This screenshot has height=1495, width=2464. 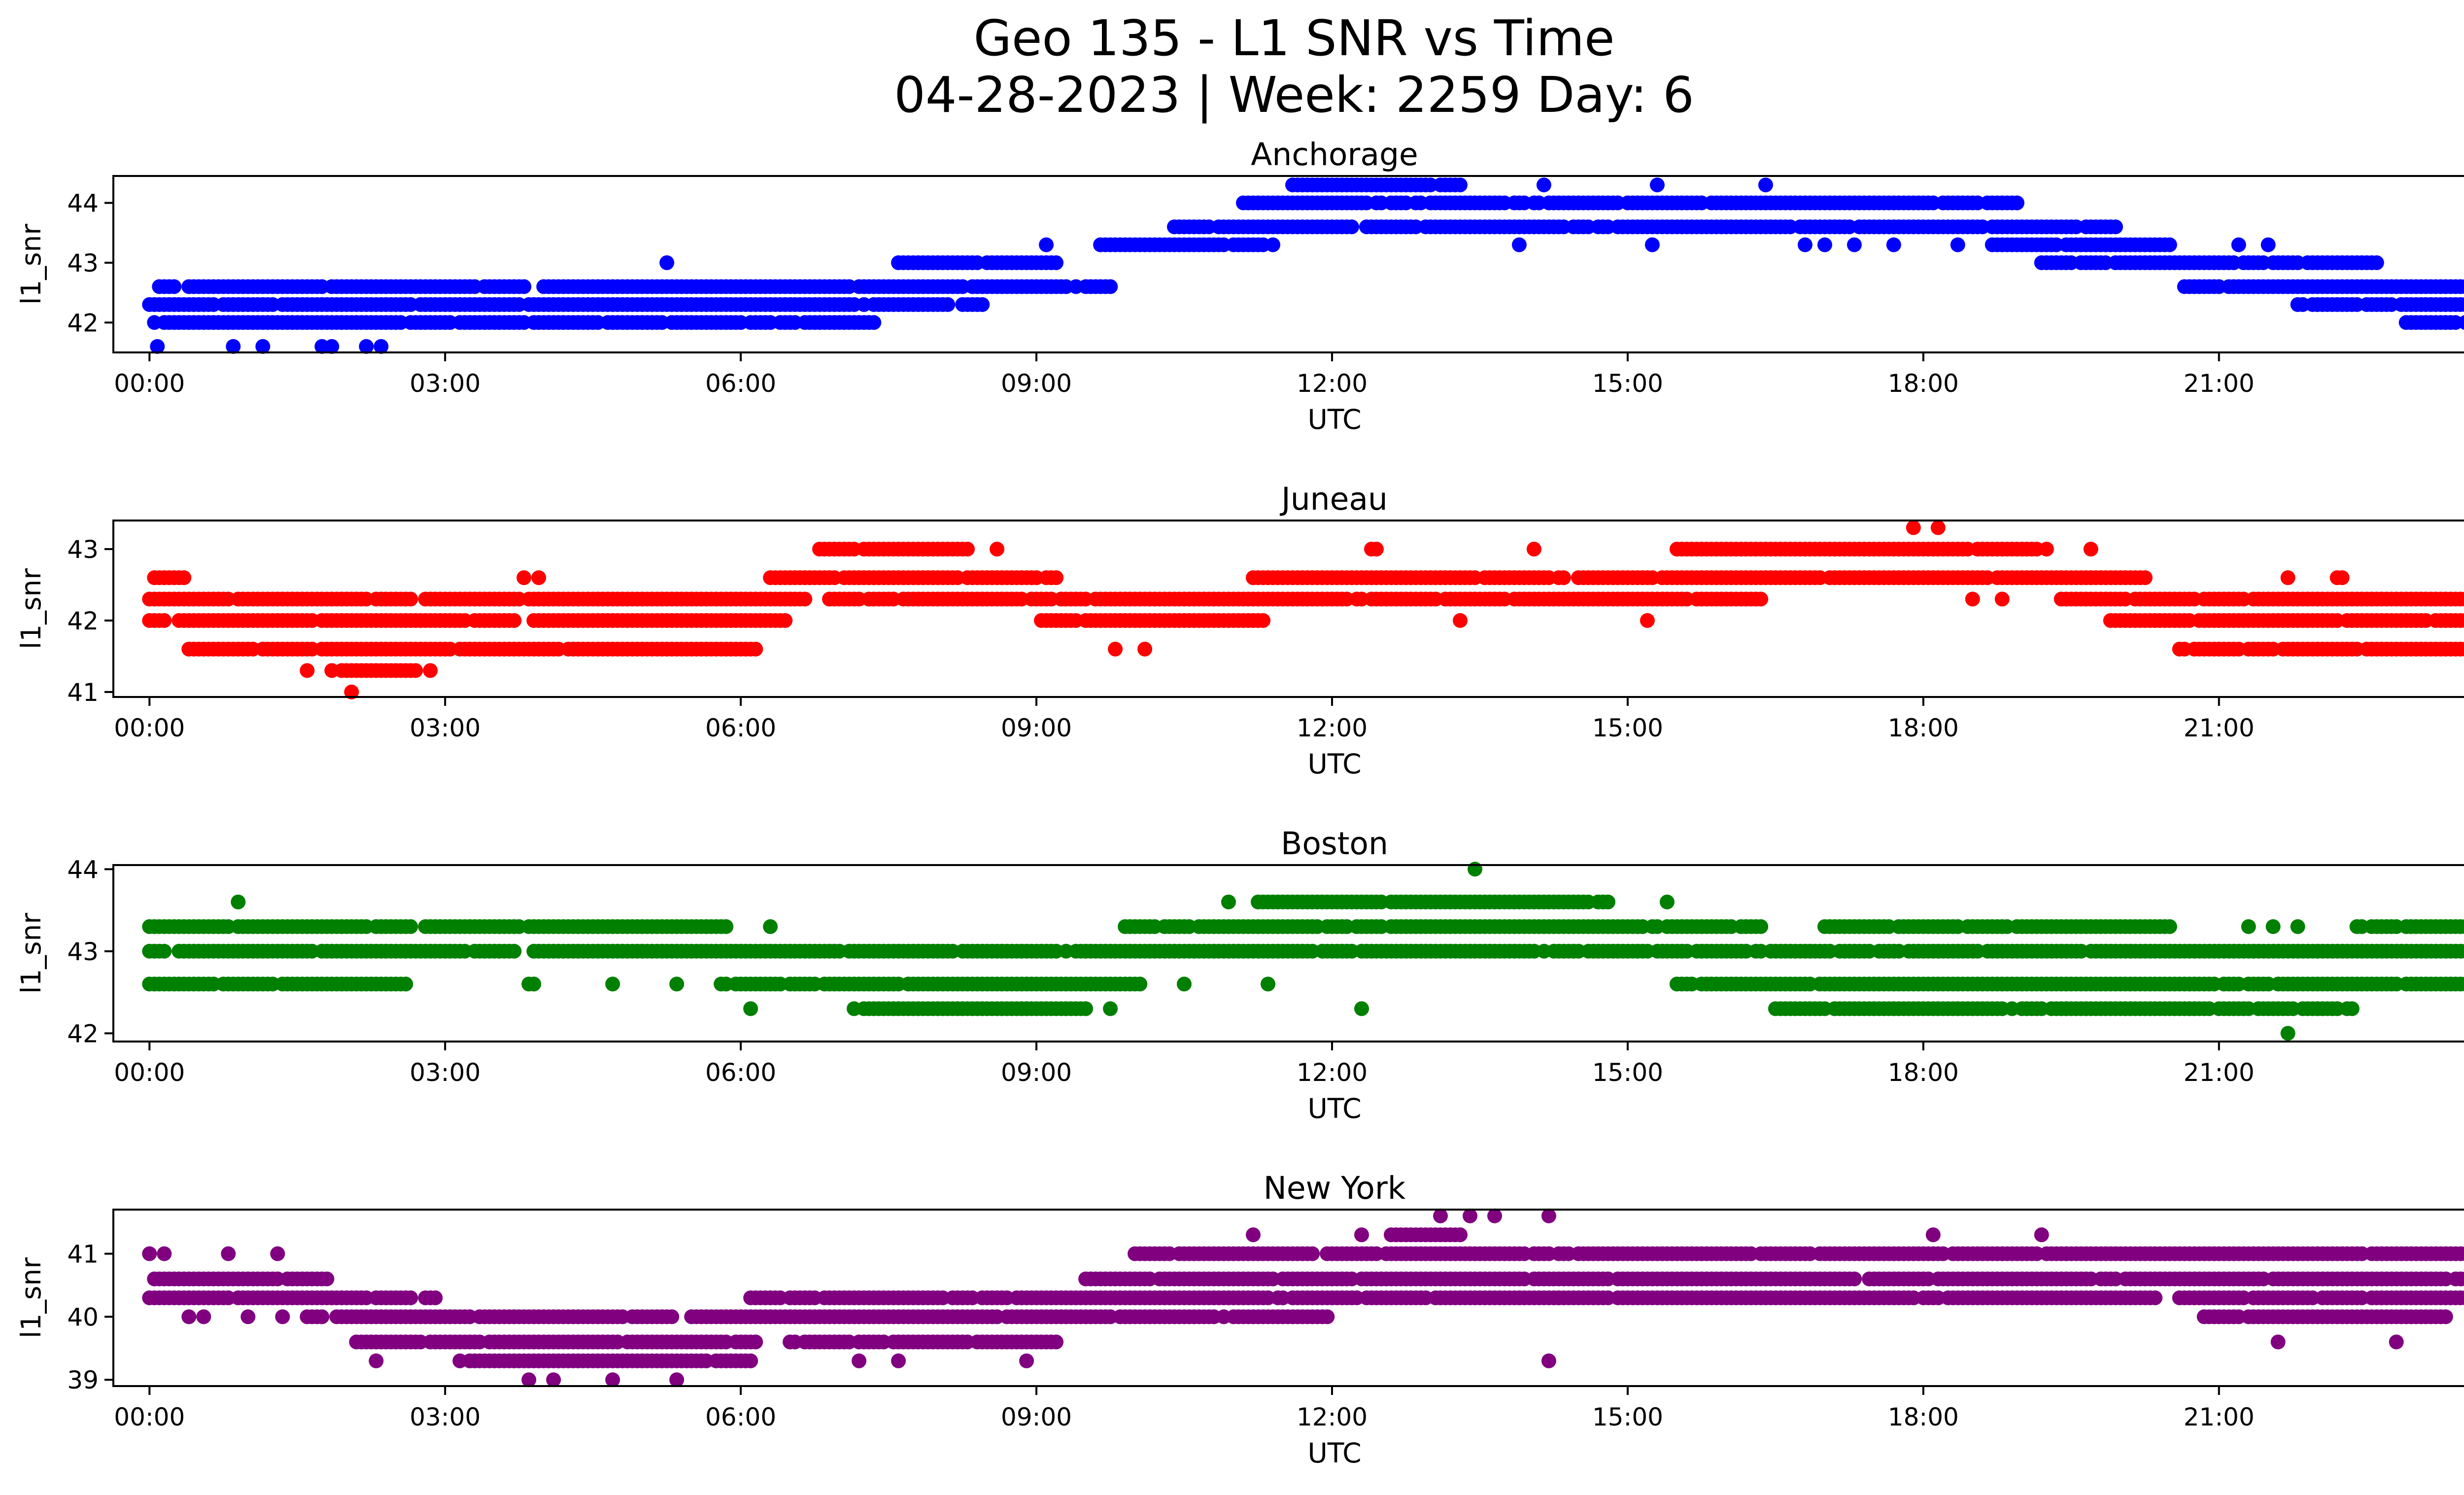 I want to click on data-points, so click(x=1303, y=951).